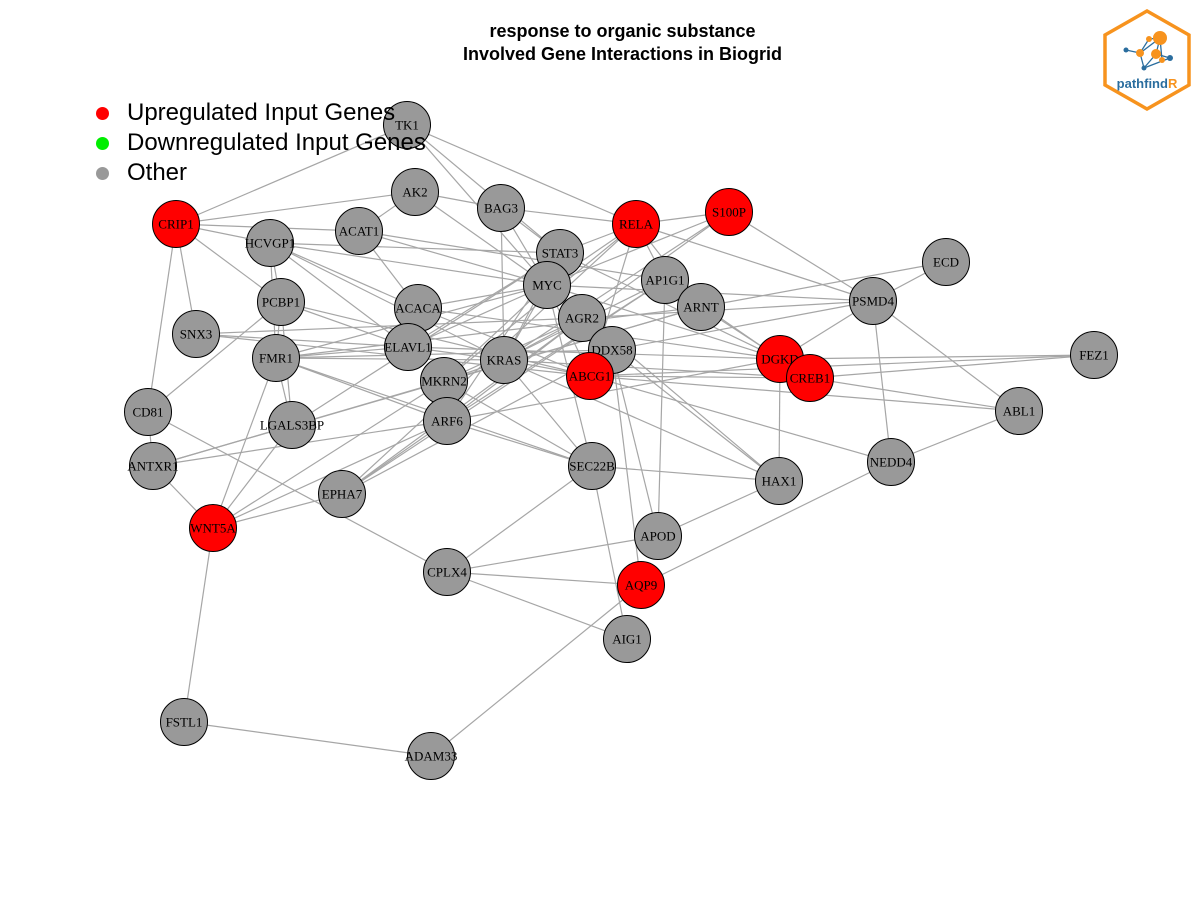 This screenshot has height=900, width=1200. I want to click on node-label: AGR2, so click(582, 318).